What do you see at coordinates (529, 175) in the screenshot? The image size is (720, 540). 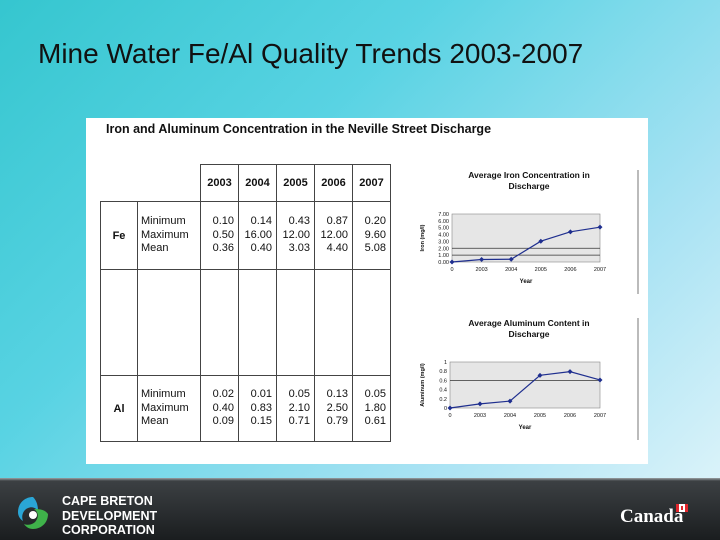 I see `chart-title: Average Iron Concentration in` at bounding box center [529, 175].